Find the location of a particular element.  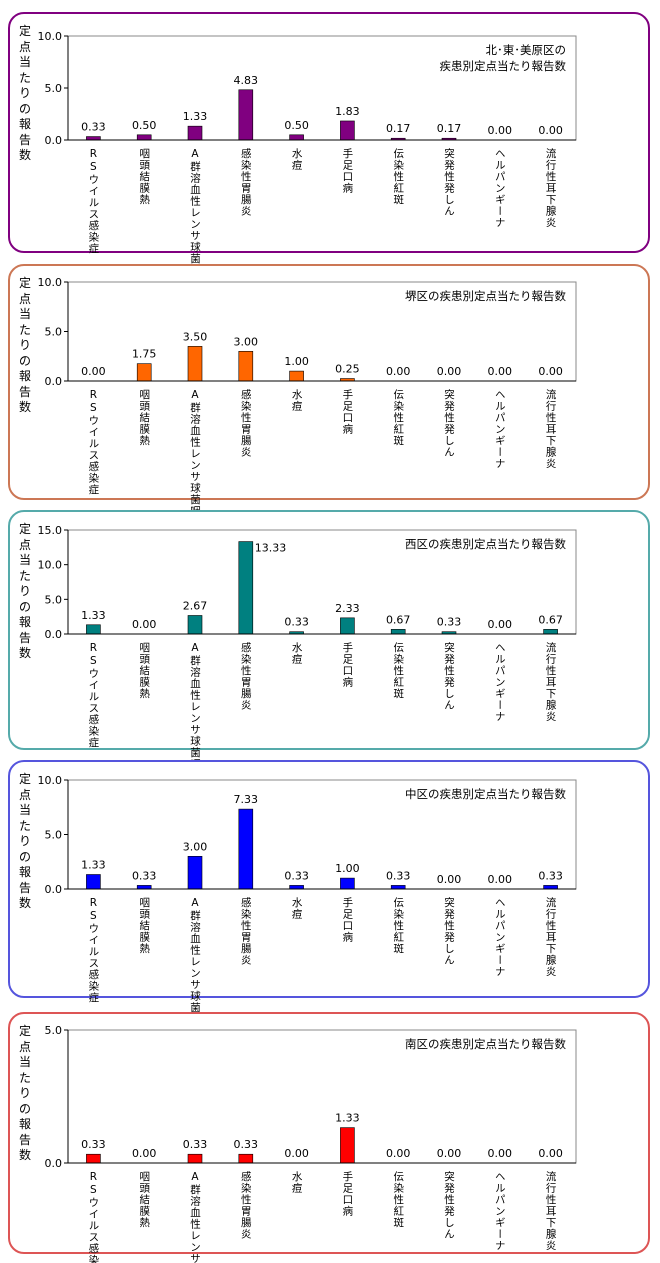

value-label: 1.00 is located at coordinates (296, 361).